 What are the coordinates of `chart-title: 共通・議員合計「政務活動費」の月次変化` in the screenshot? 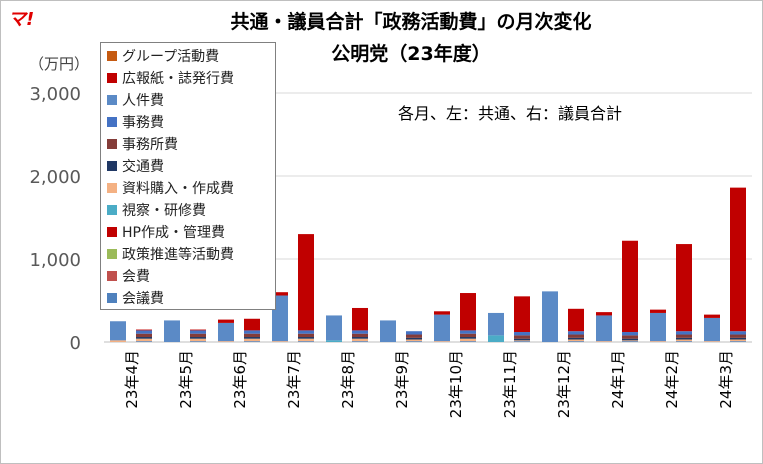 It's located at (411, 22).